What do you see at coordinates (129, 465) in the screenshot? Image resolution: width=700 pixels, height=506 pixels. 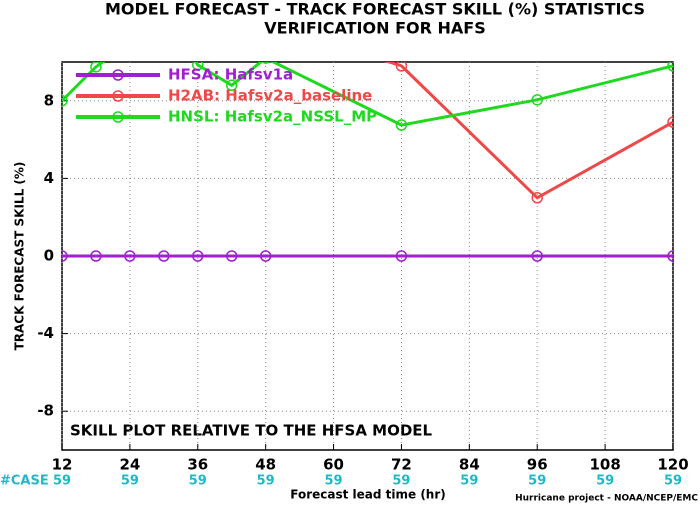 I see `x-tick-label: 24` at bounding box center [129, 465].